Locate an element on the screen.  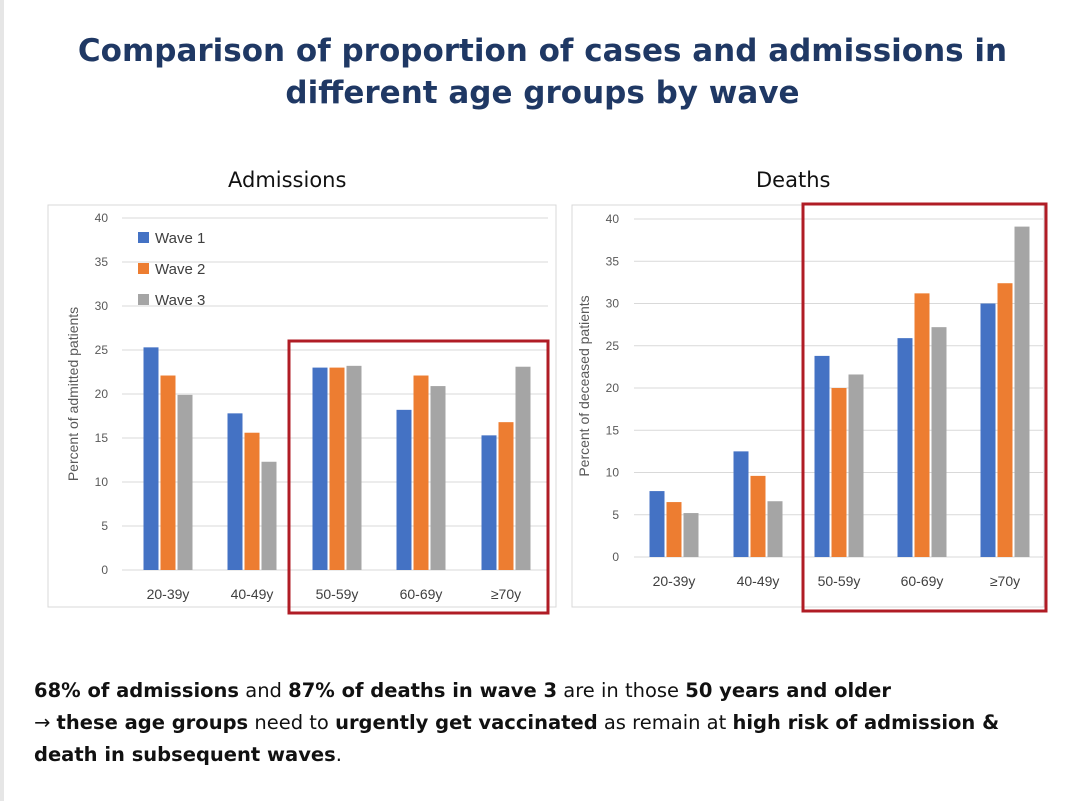
legend-label: Wave 3 is located at coordinates (180, 300).